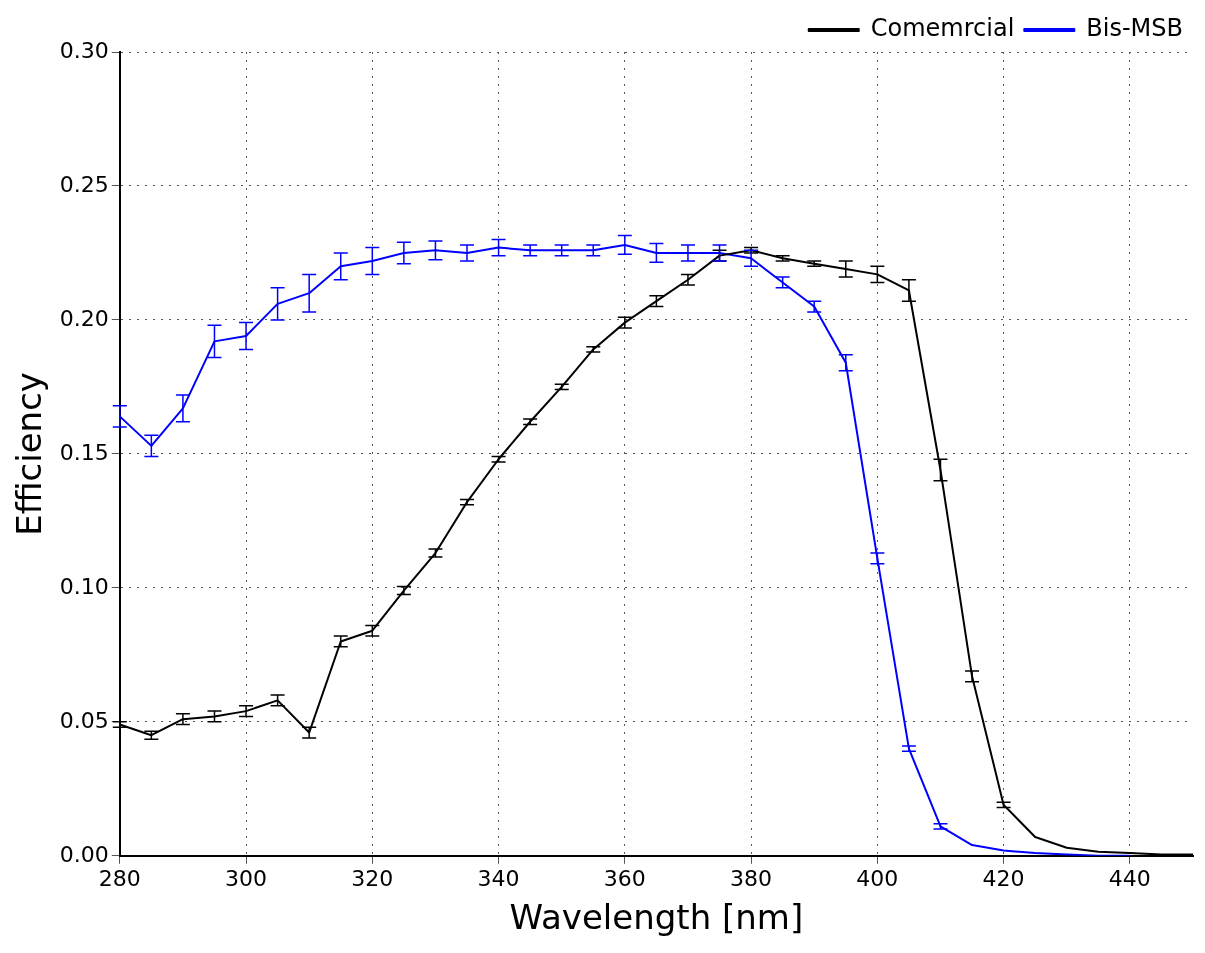 Image resolution: width=1205 pixels, height=953 pixels. Describe the element at coordinates (119, 878) in the screenshot. I see `x-tick-label: 280` at that location.